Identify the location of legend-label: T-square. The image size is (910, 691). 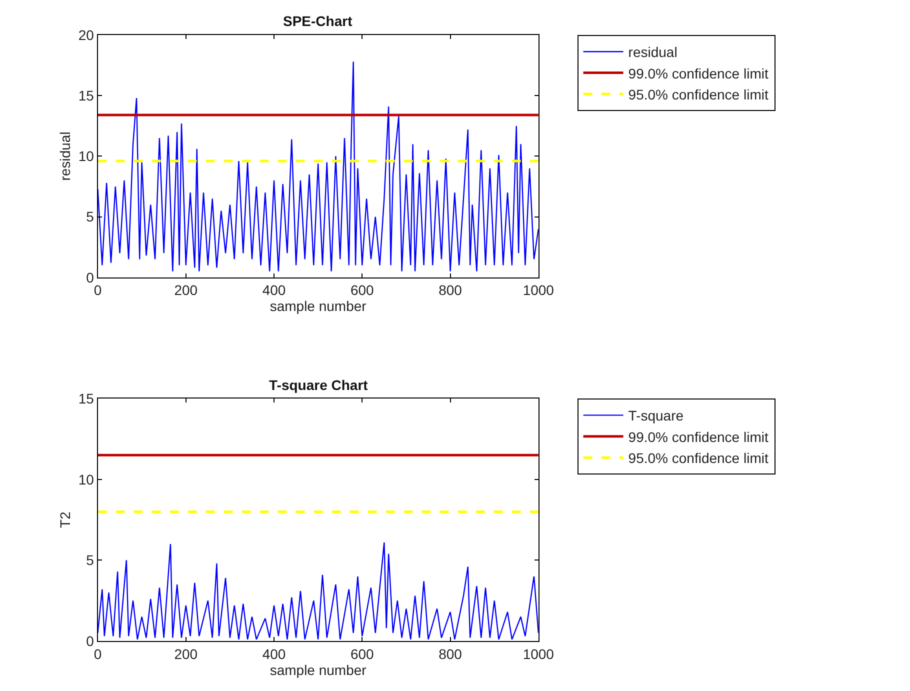
(656, 416).